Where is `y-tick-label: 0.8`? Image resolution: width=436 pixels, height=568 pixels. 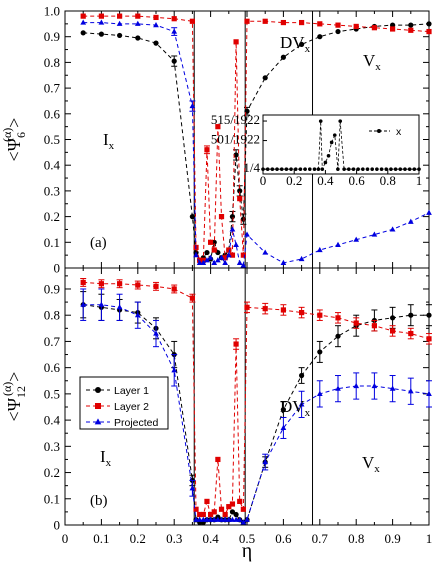 y-tick-label: 0.8 is located at coordinates (52, 315).